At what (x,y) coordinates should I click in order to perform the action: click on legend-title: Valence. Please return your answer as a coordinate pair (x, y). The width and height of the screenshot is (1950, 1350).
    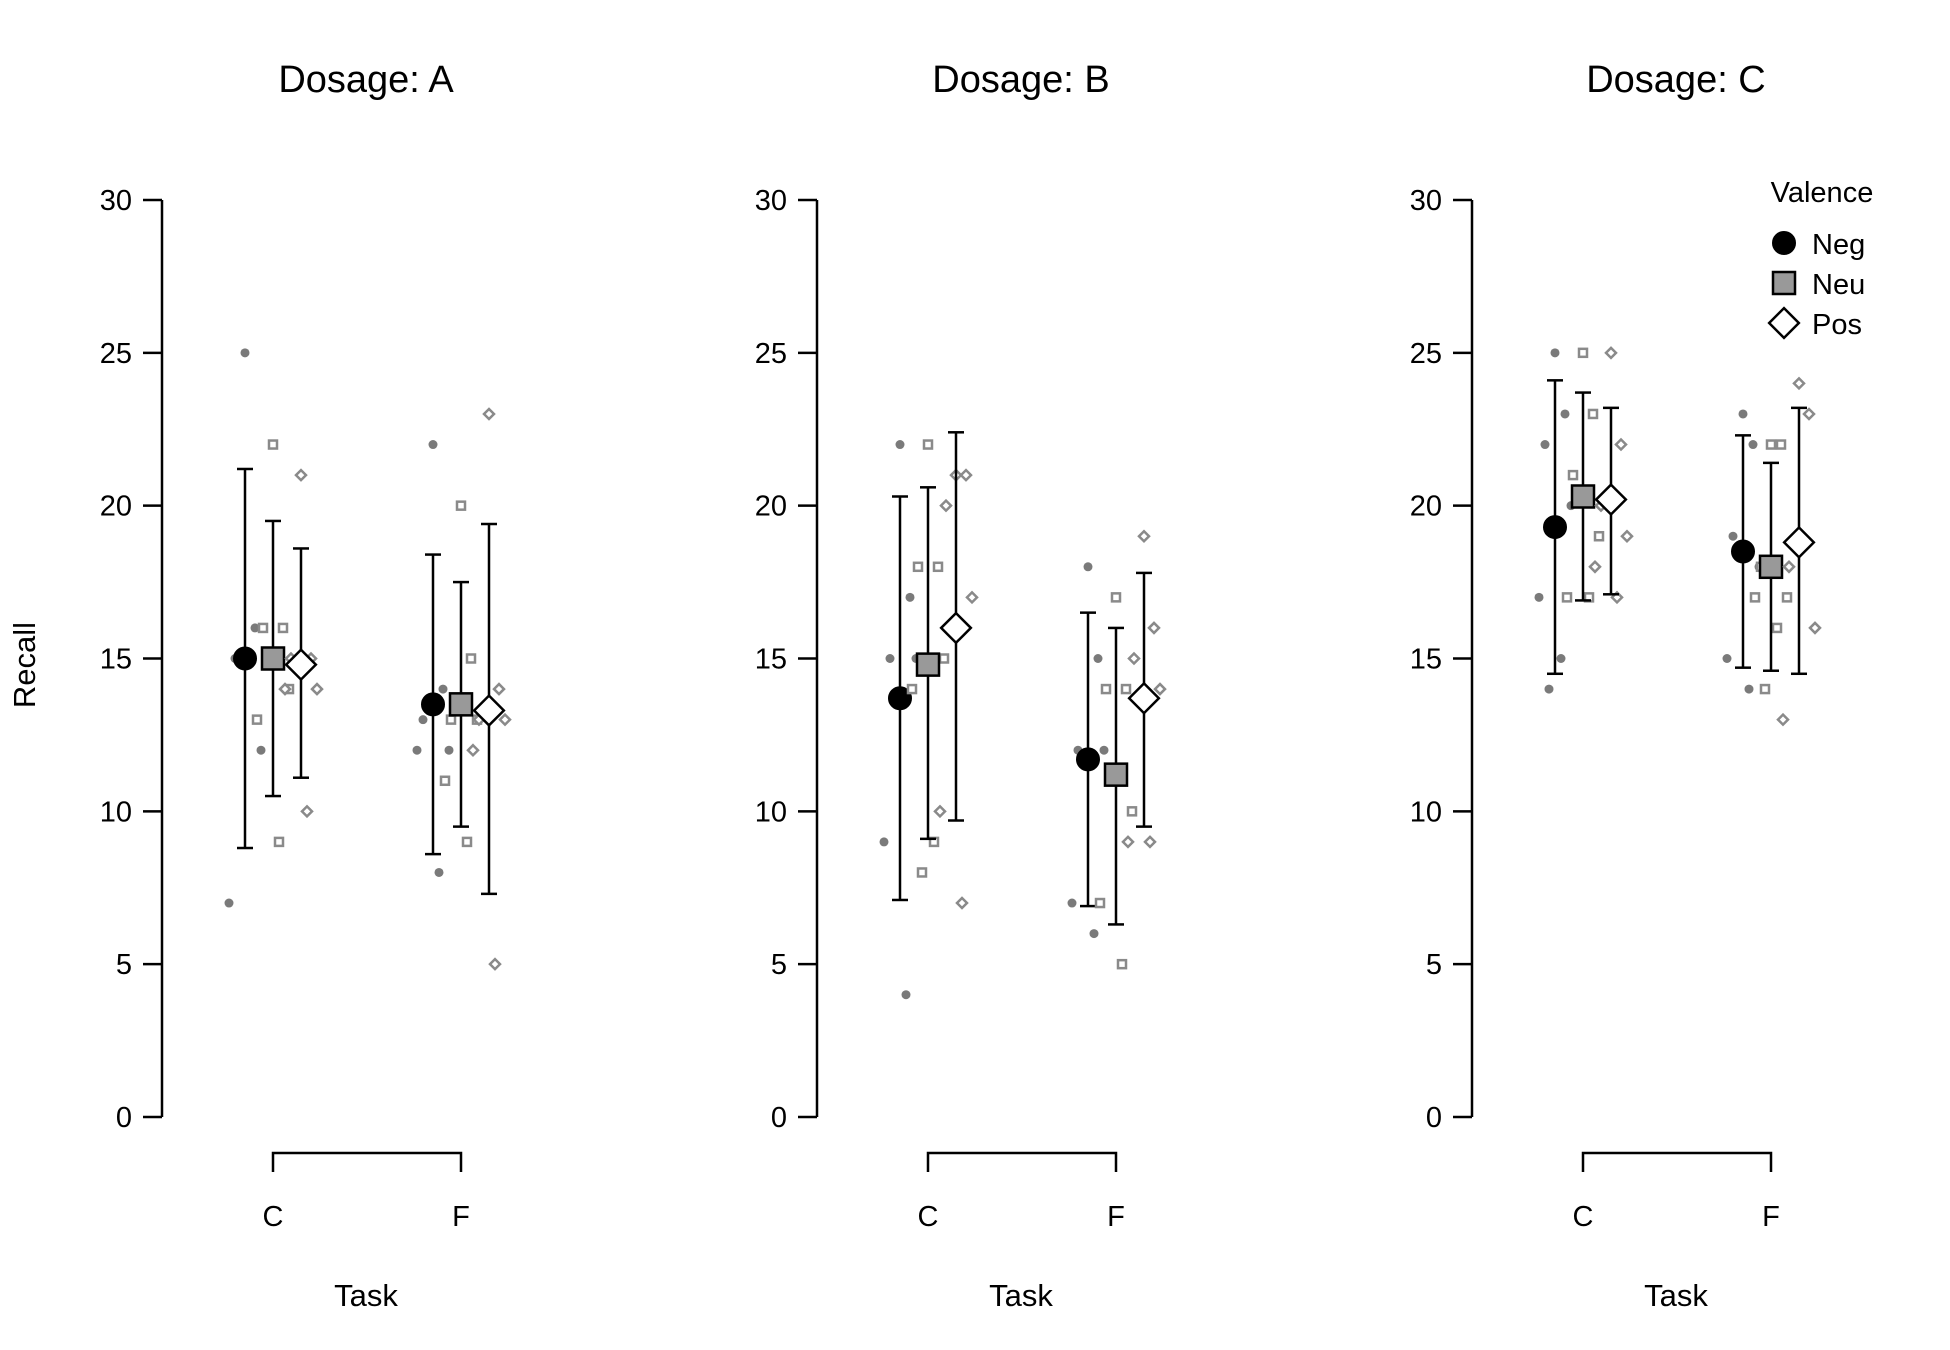
    Looking at the image, I should click on (1822, 193).